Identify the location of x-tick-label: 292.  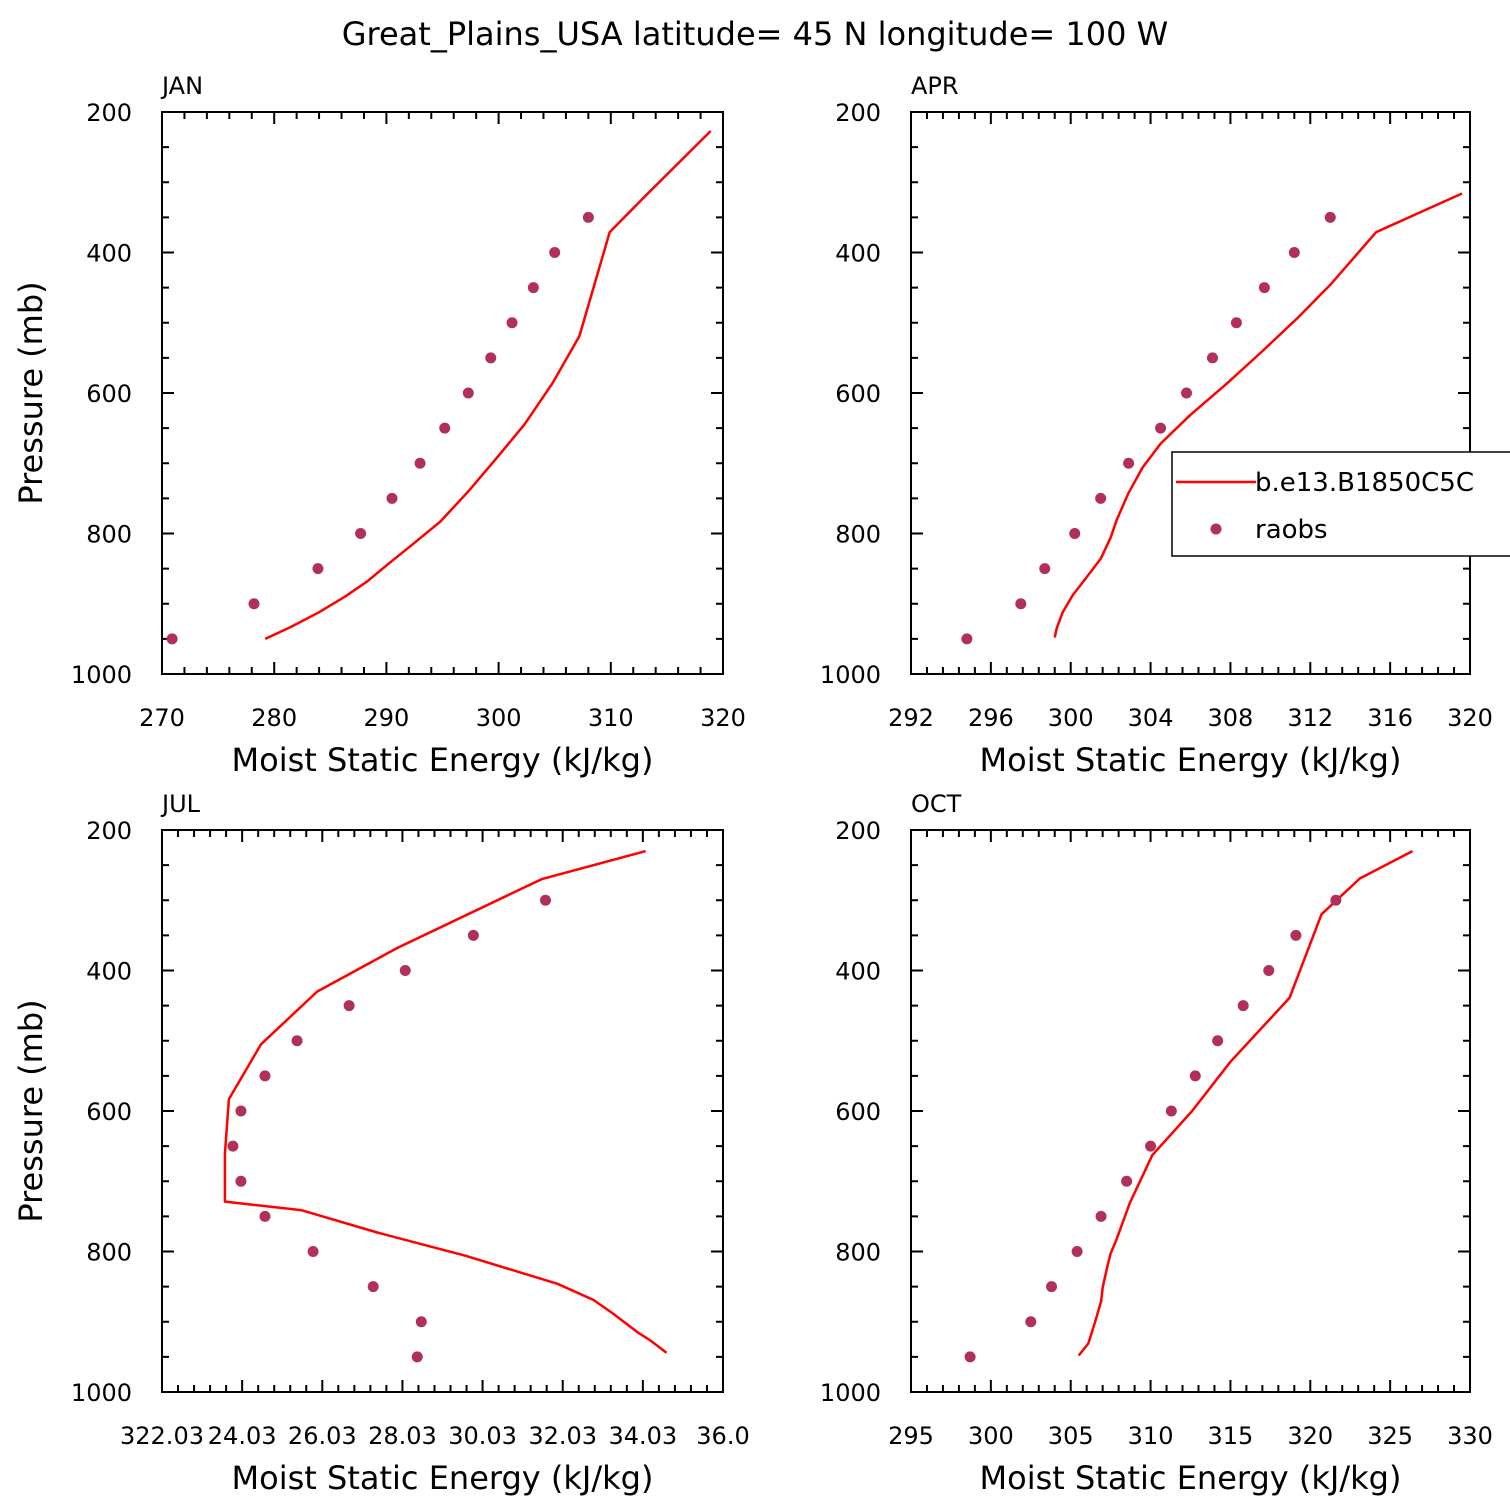
(911, 718).